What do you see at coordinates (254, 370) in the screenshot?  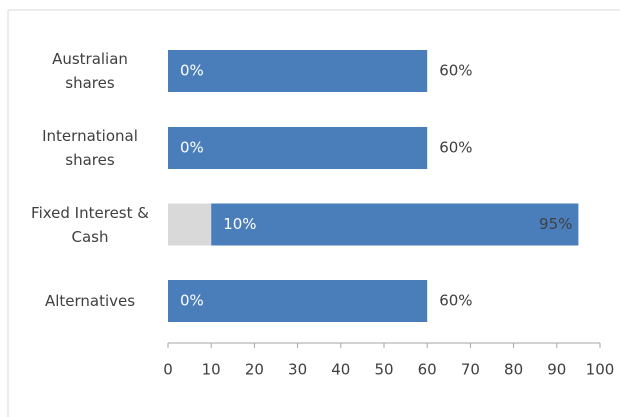 I see `x-tick-label: 20` at bounding box center [254, 370].